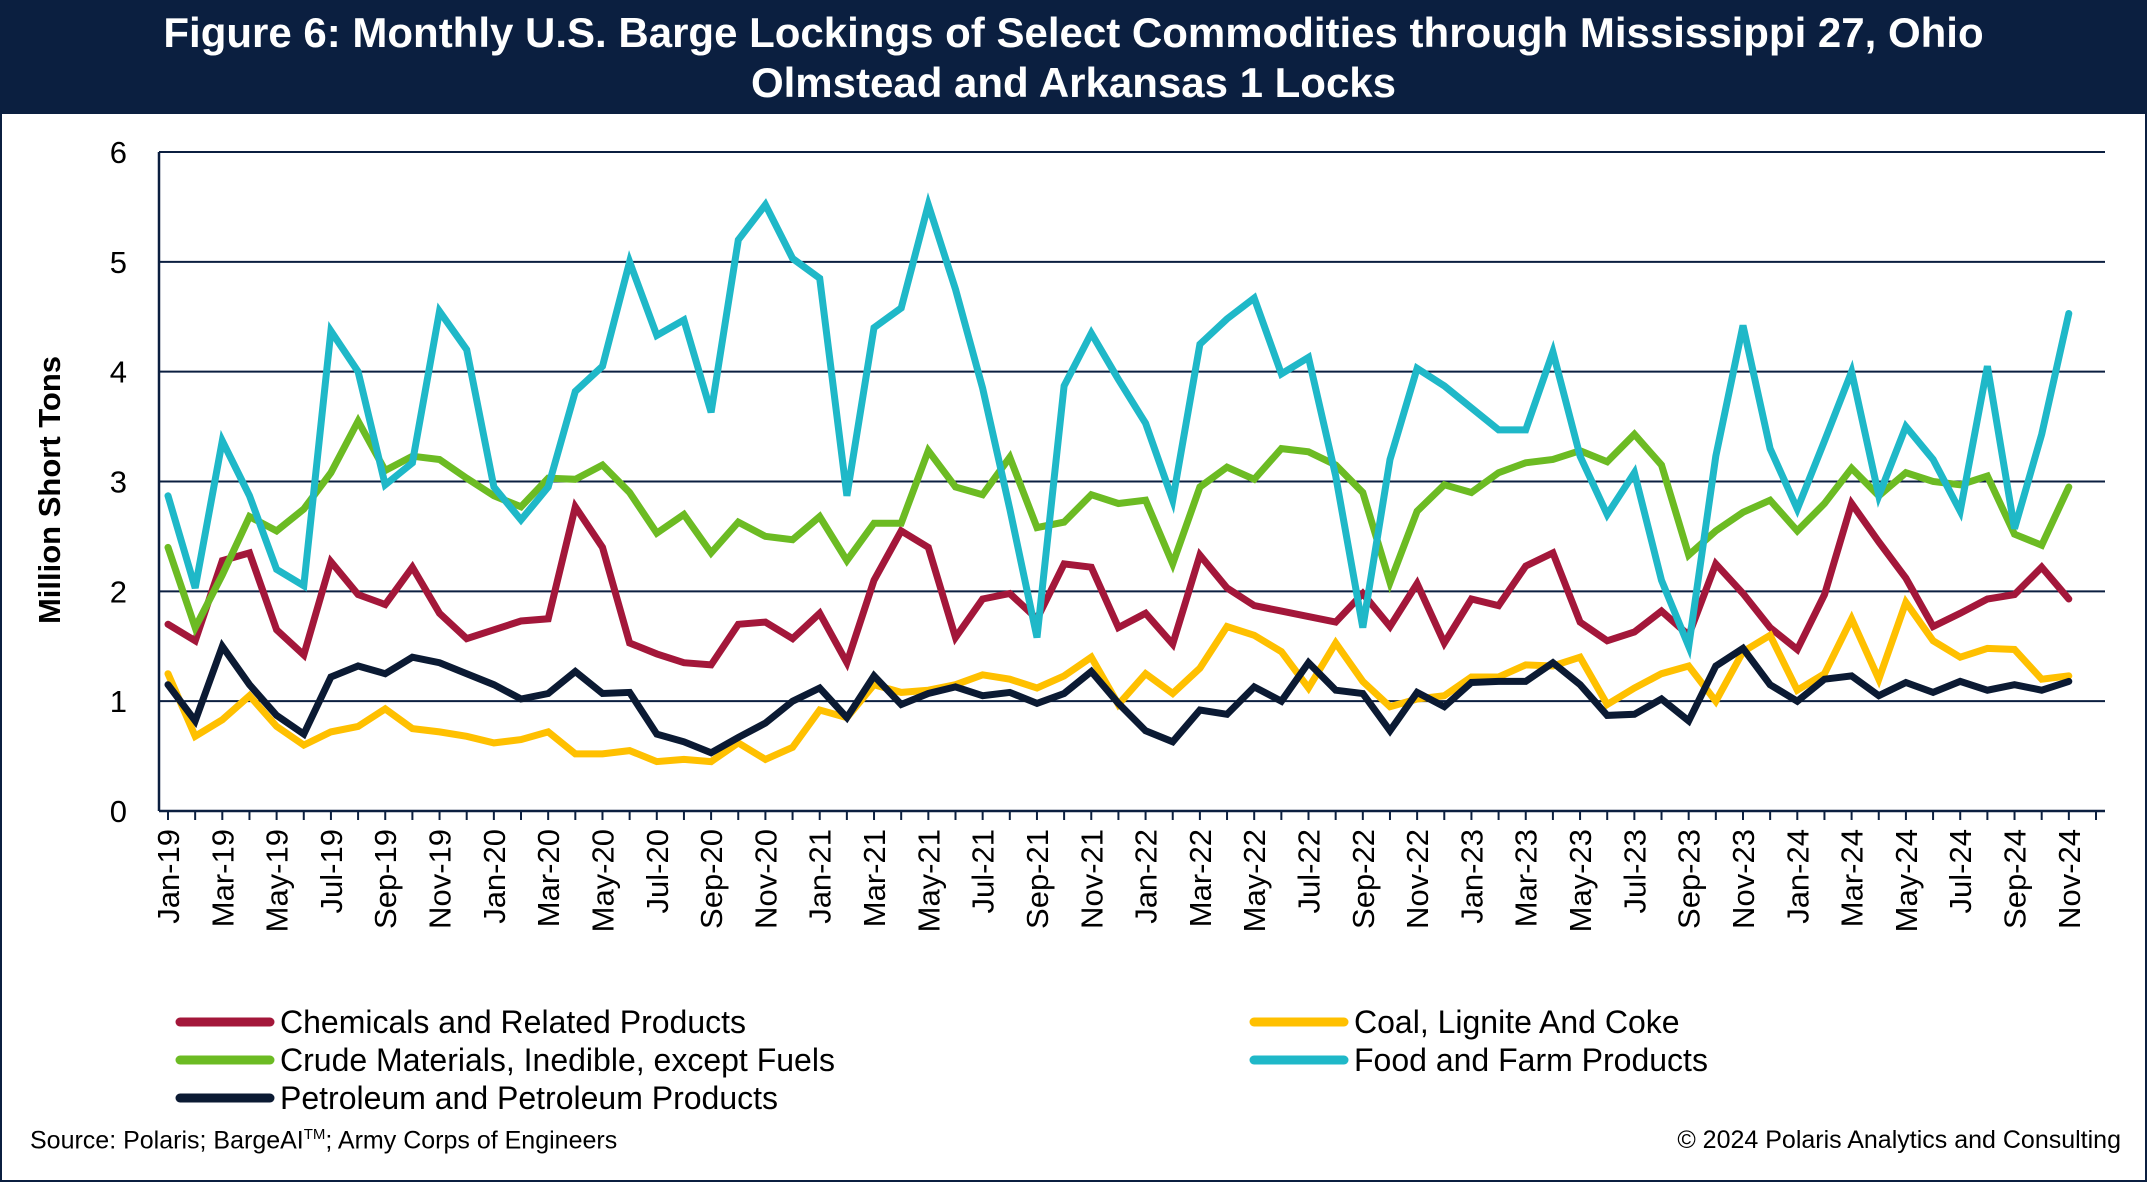  What do you see at coordinates (874, 878) in the screenshot?
I see `x-tick-label: Mar-21` at bounding box center [874, 878].